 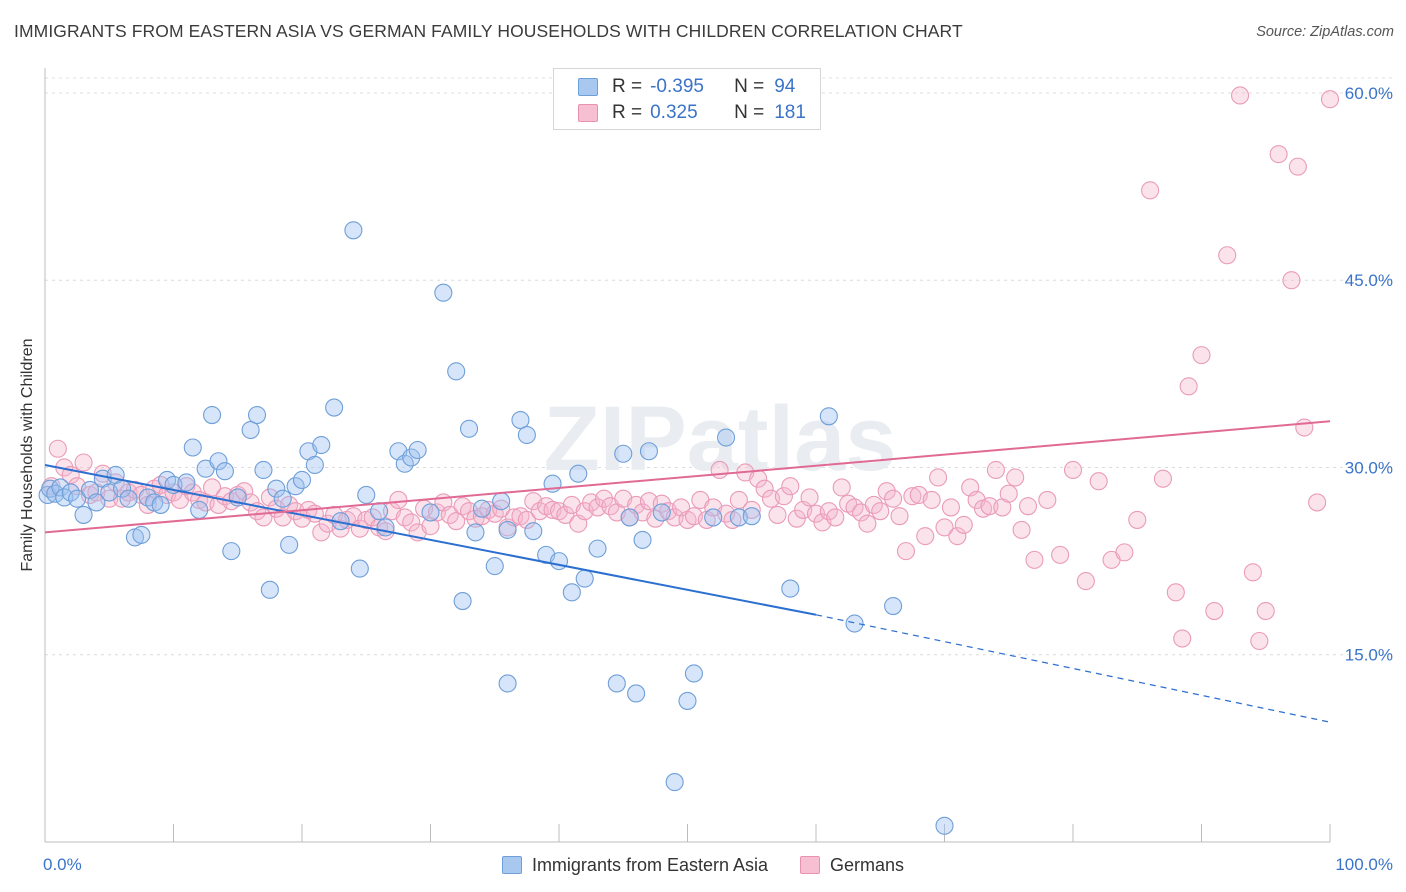 What do you see at coordinates (1369, 467) in the screenshot?
I see `y-tick-label: 30.0%` at bounding box center [1369, 467].